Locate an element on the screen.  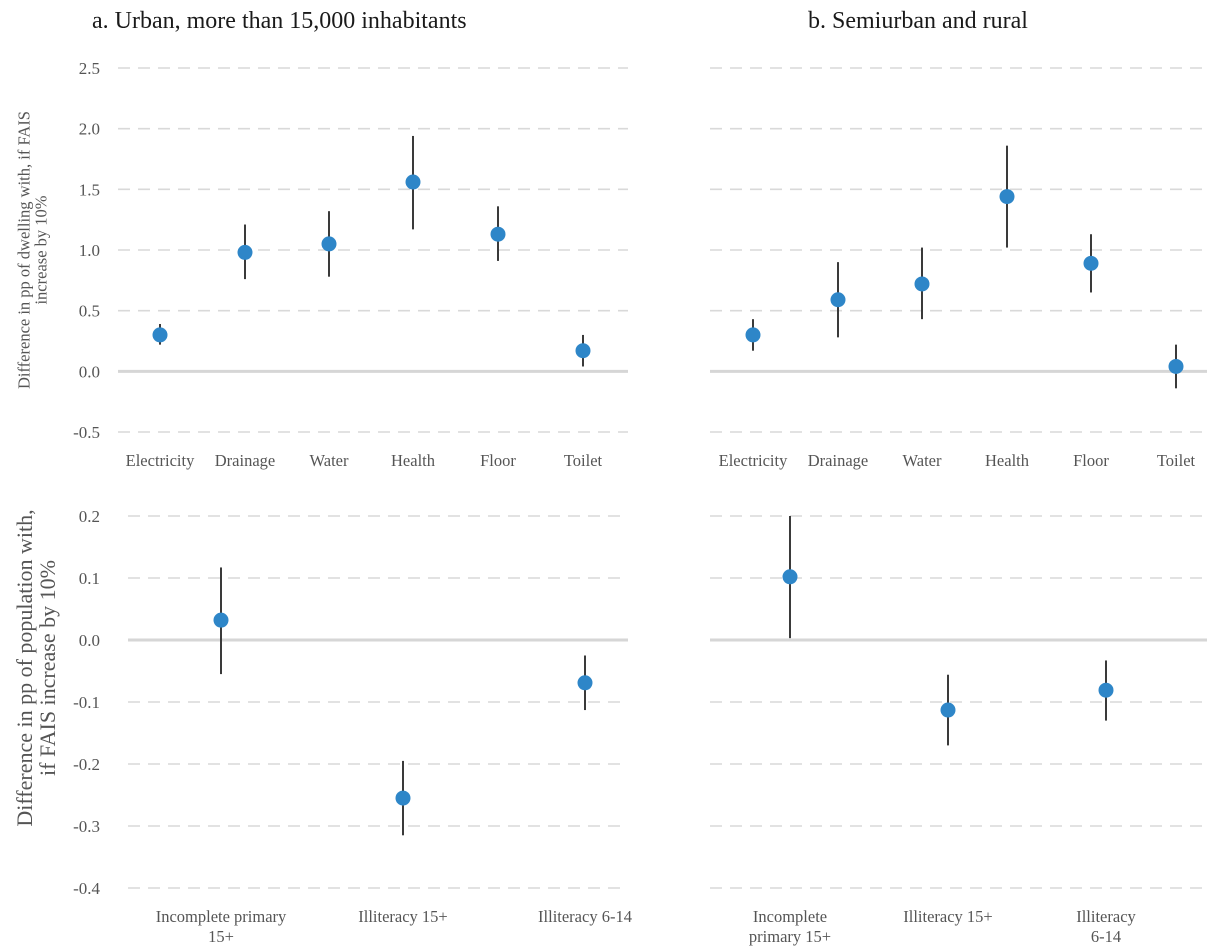
panel-b-title: b. Semiurban and rural is located at coordinates (918, 21).